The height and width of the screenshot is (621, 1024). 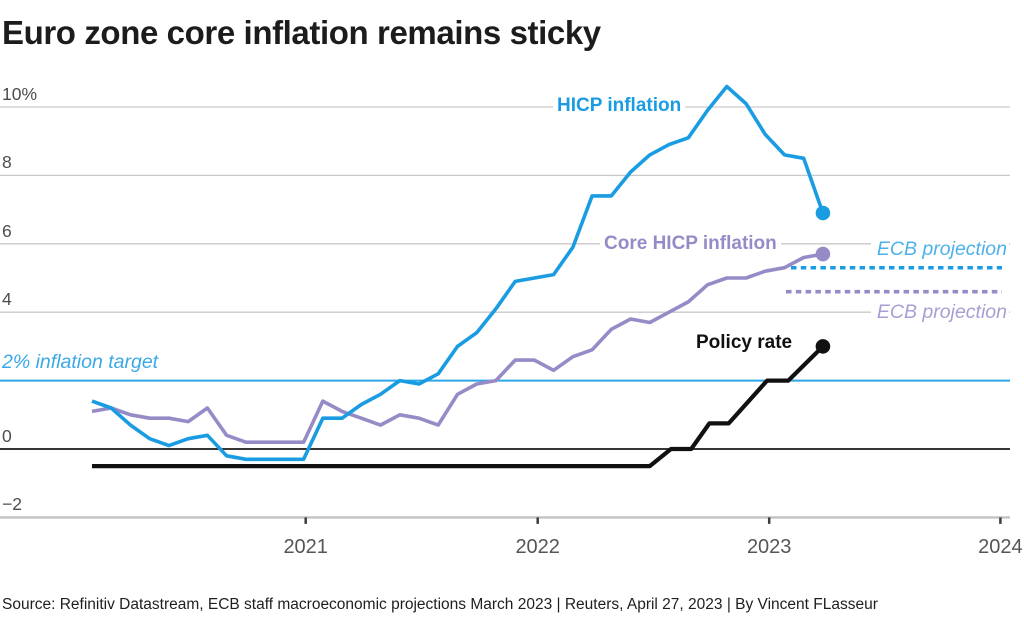 I want to click on x-axis-label: 2023, so click(x=769, y=547).